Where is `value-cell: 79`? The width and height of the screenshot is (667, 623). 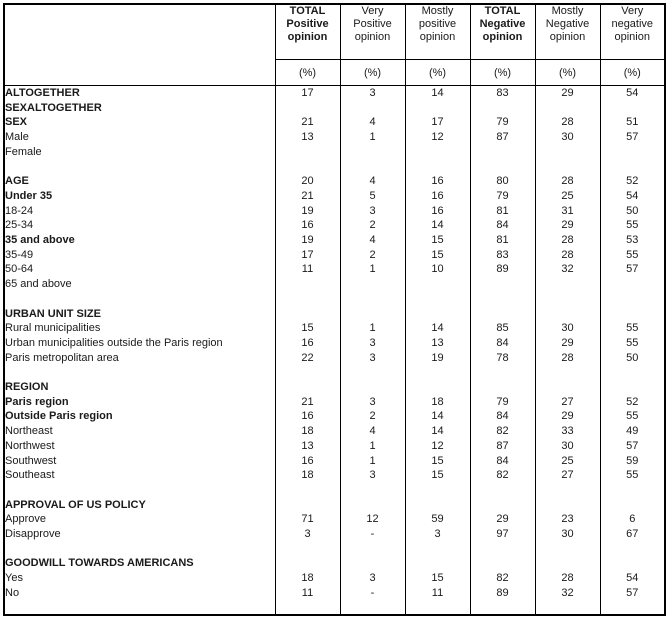 value-cell: 79 is located at coordinates (502, 402).